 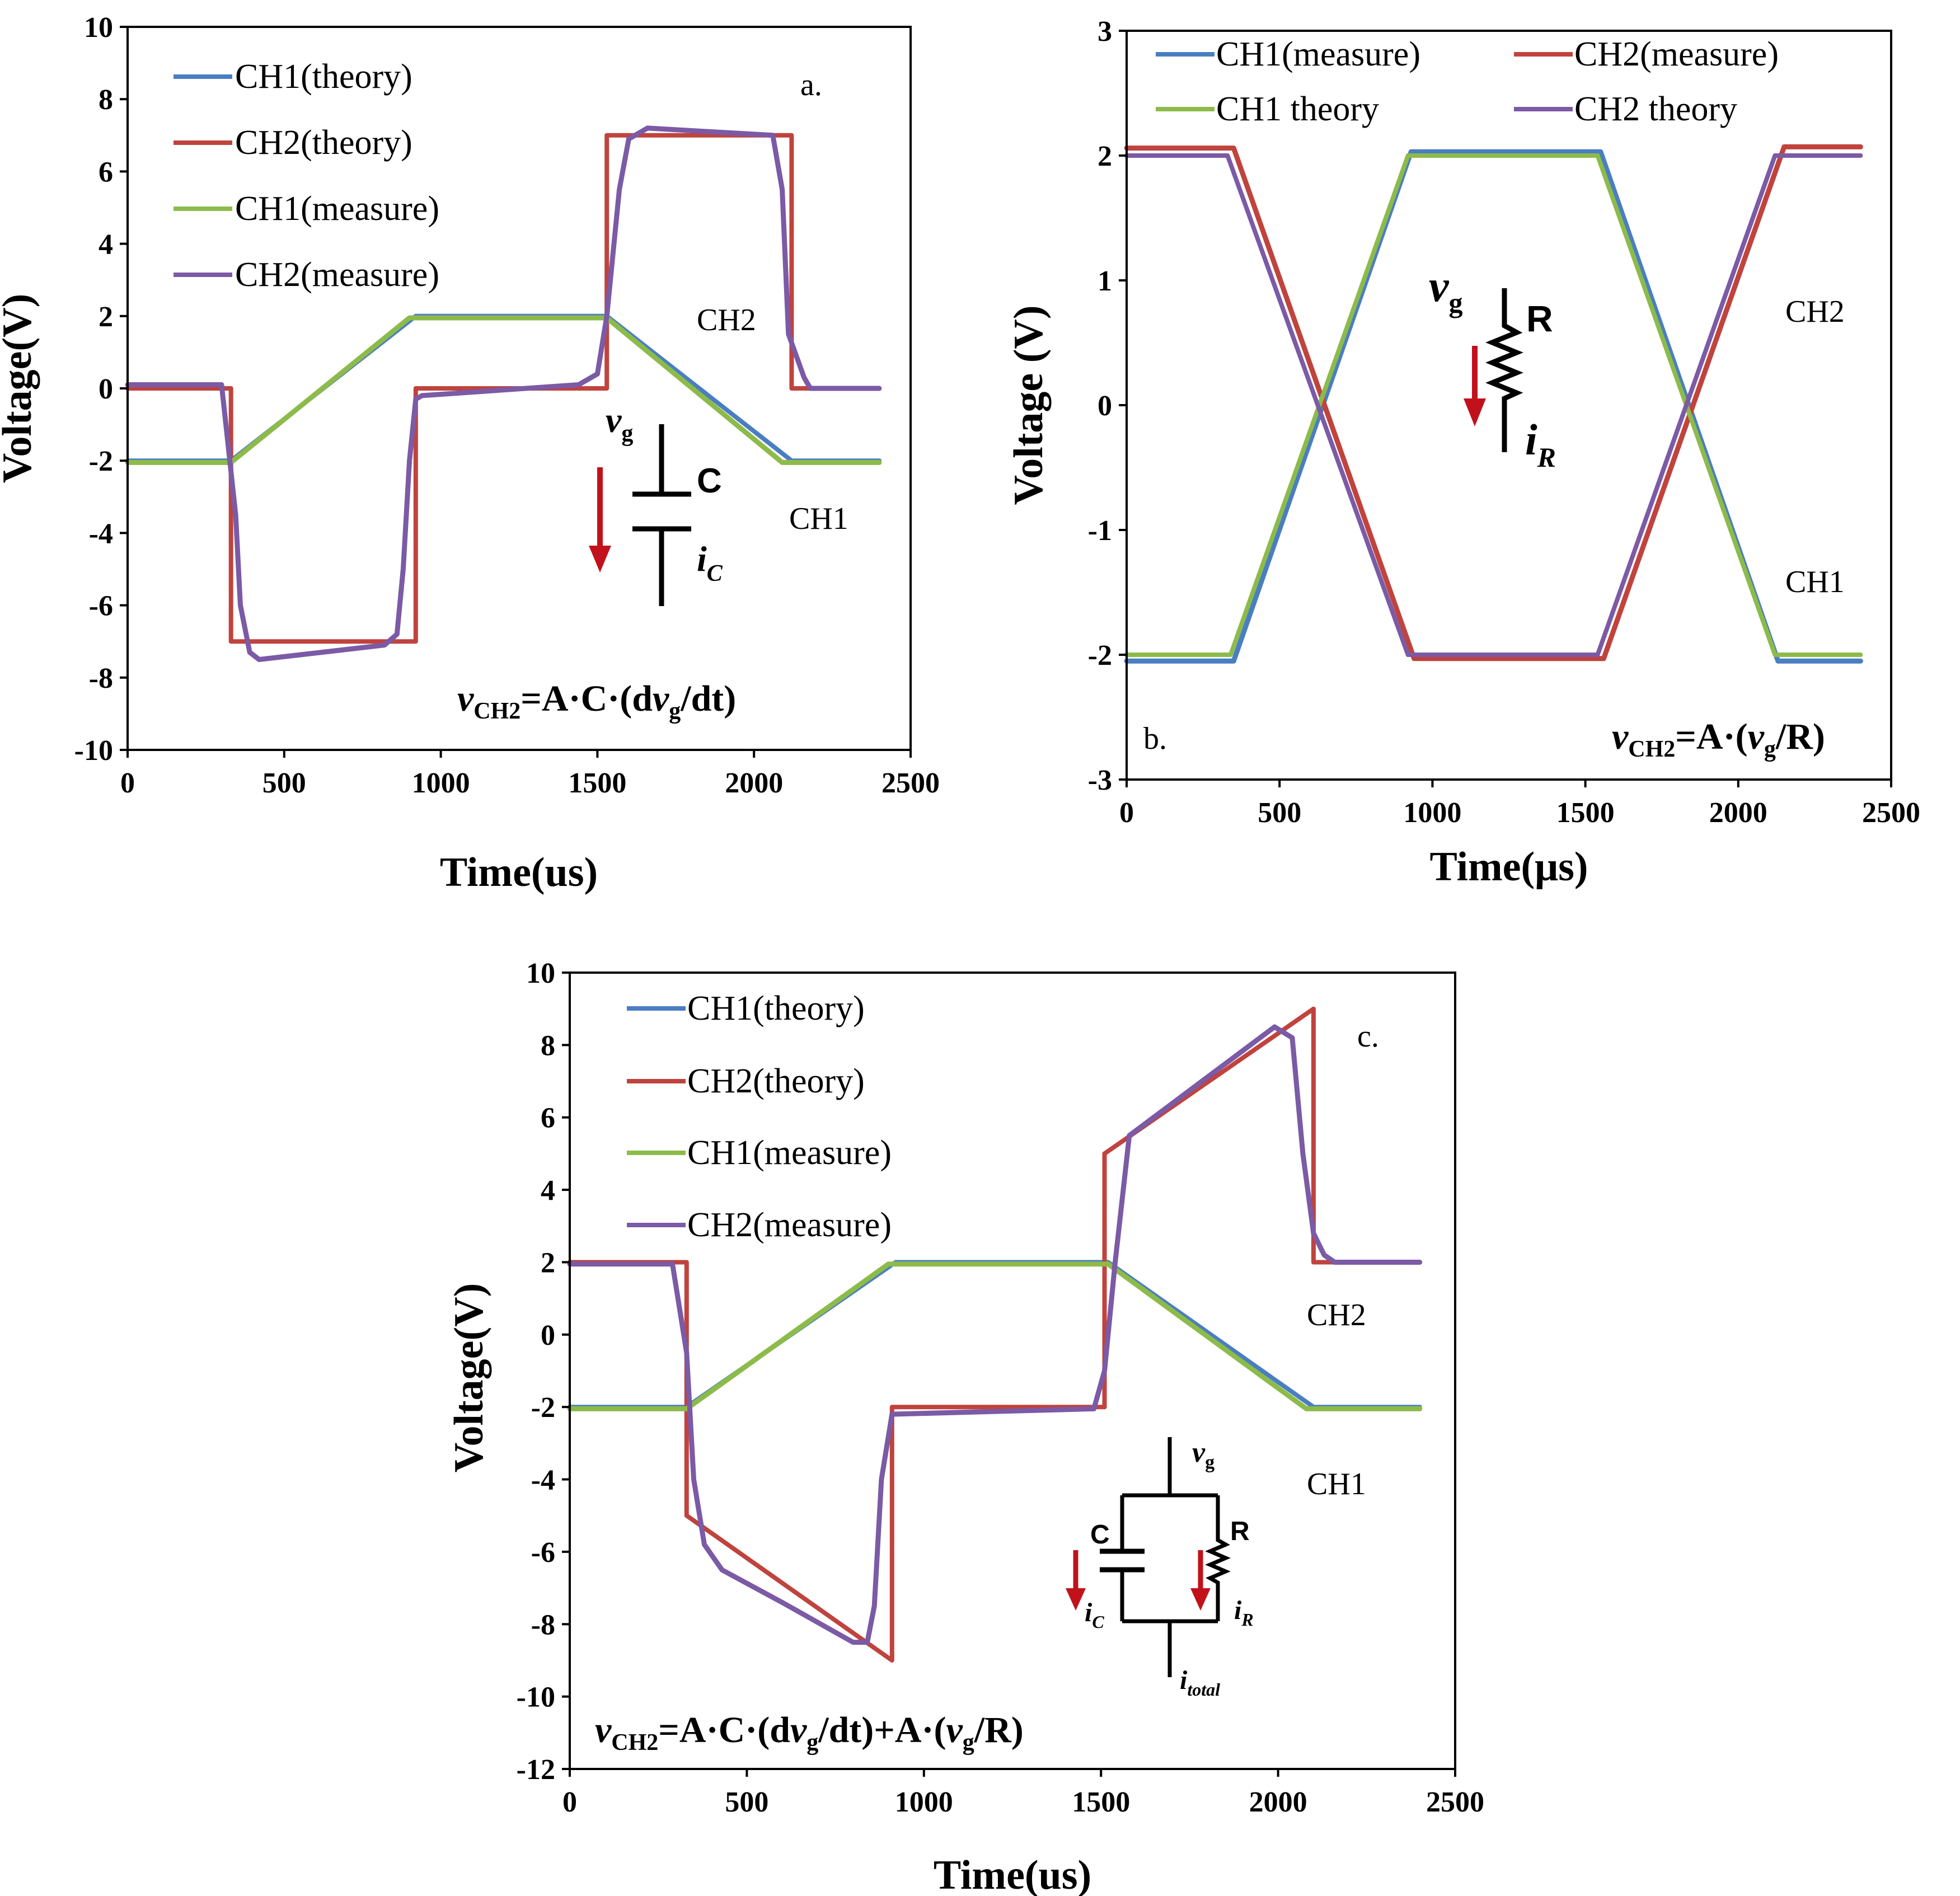 What do you see at coordinates (656, 503) in the screenshot?
I see `capacitor-inset: vg C iC` at bounding box center [656, 503].